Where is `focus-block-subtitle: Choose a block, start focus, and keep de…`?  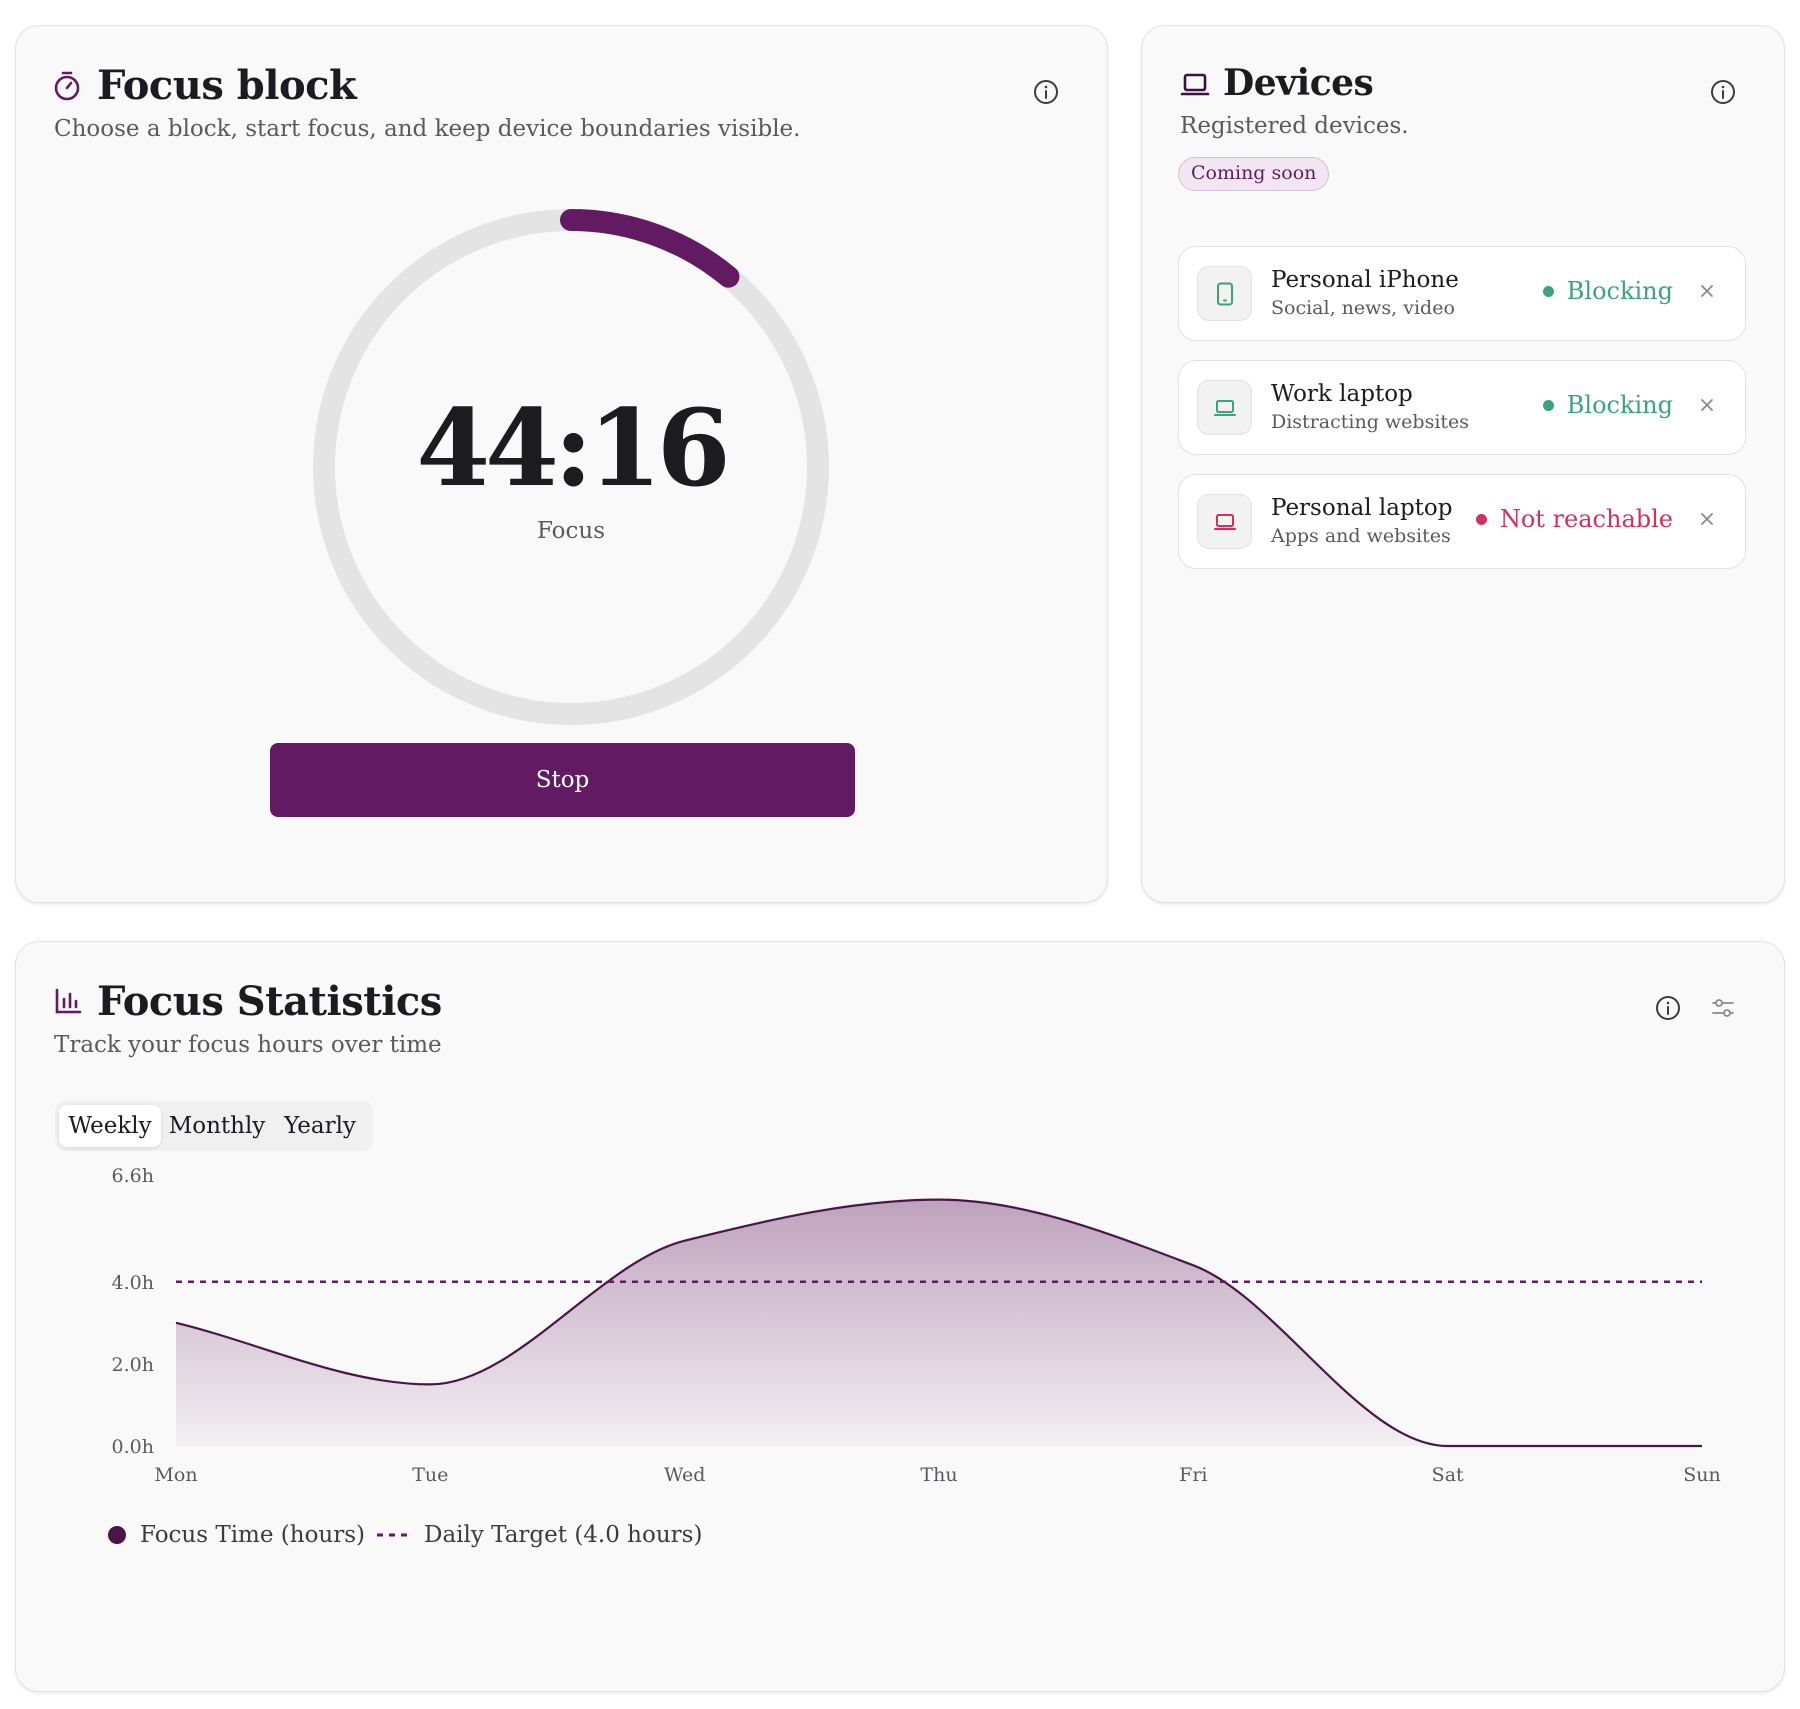
focus-block-subtitle: Choose a block, start focus, and keep de… is located at coordinates (427, 129).